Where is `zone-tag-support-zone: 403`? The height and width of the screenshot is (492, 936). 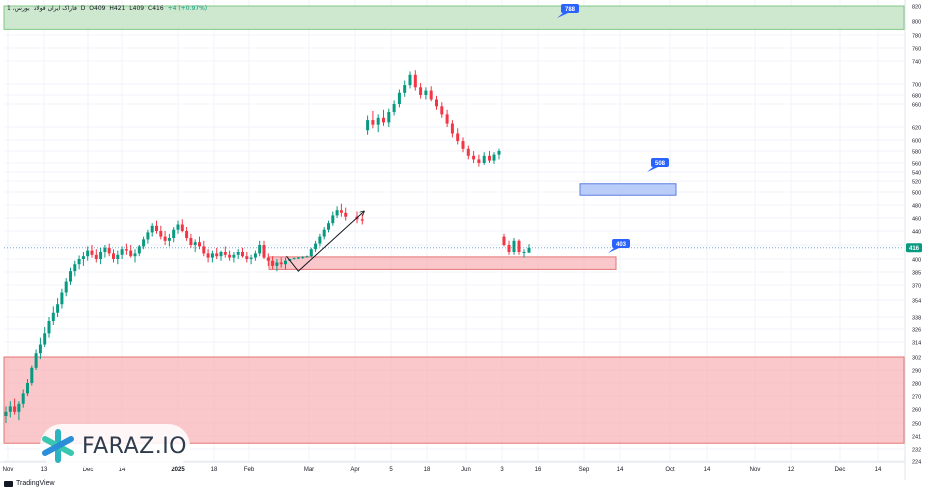 zone-tag-support-zone: 403 is located at coordinates (619, 246).